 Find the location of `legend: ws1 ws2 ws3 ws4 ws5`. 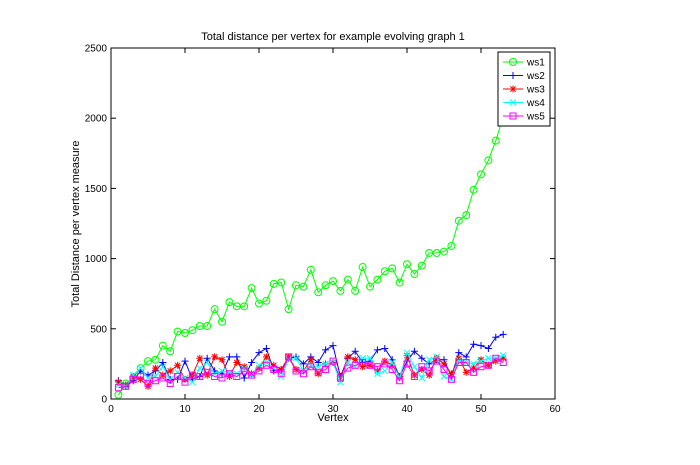

legend: ws1 ws2 ws3 ws4 ws5 is located at coordinates (524, 89).